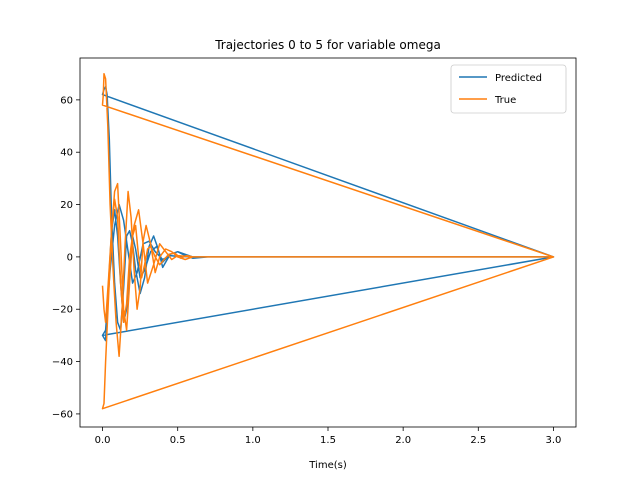 Image resolution: width=640 pixels, height=480 pixels. I want to click on x-tick-label: 2.0, so click(403, 440).